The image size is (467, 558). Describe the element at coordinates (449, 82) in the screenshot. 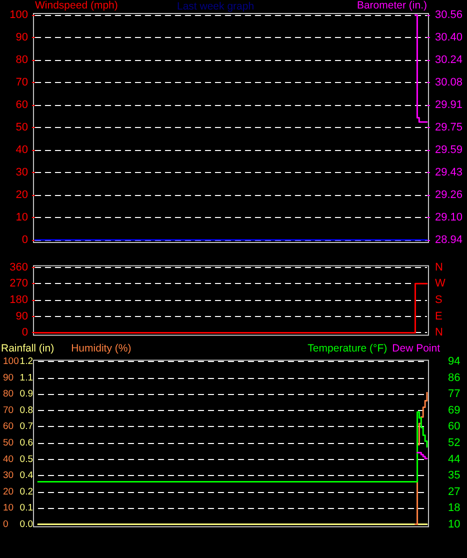

I see `y2-tick-label: 30.08` at that location.